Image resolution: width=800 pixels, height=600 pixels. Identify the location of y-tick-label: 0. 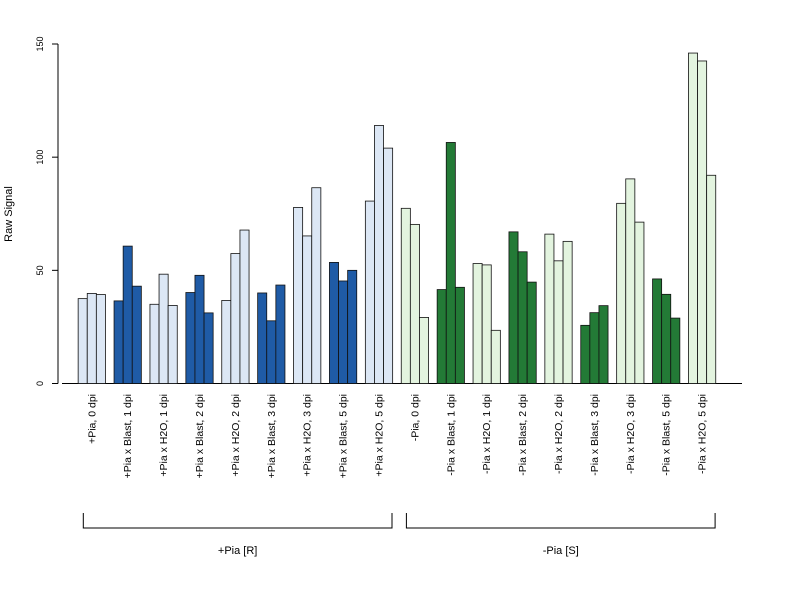
(40, 383).